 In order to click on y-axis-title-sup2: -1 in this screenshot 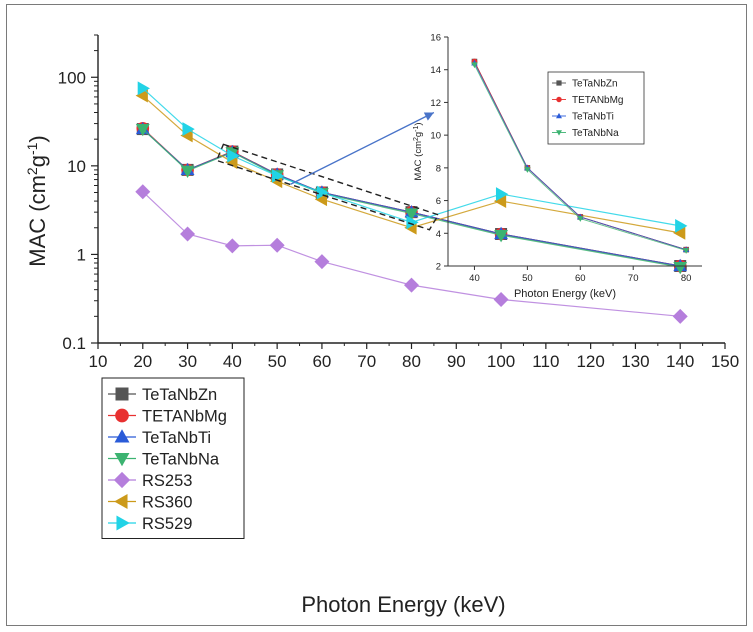, I will do `click(32, 148)`.